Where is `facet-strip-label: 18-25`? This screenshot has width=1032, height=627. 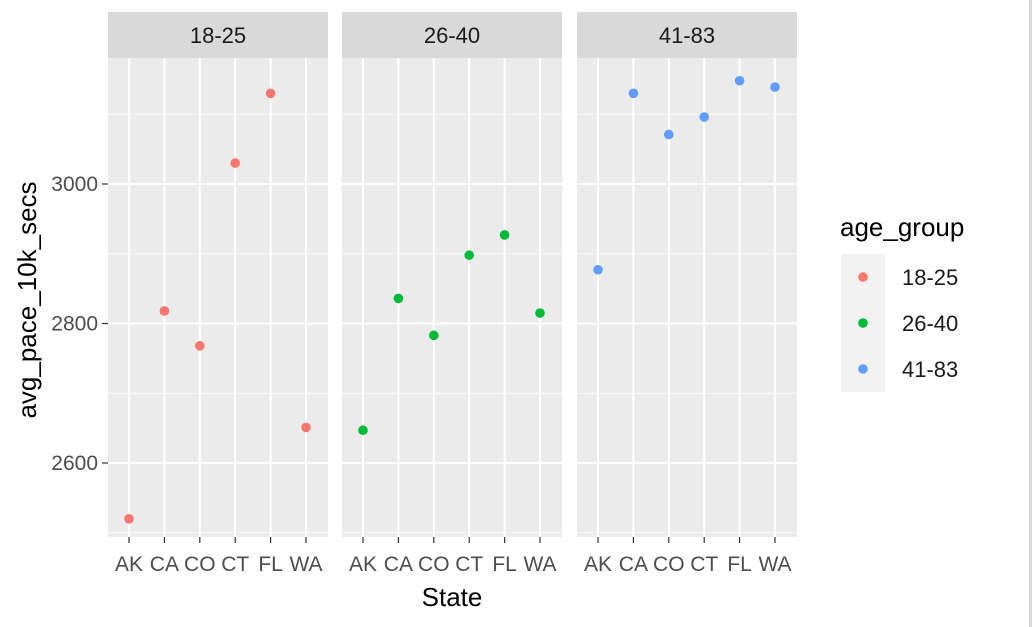 facet-strip-label: 18-25 is located at coordinates (218, 35).